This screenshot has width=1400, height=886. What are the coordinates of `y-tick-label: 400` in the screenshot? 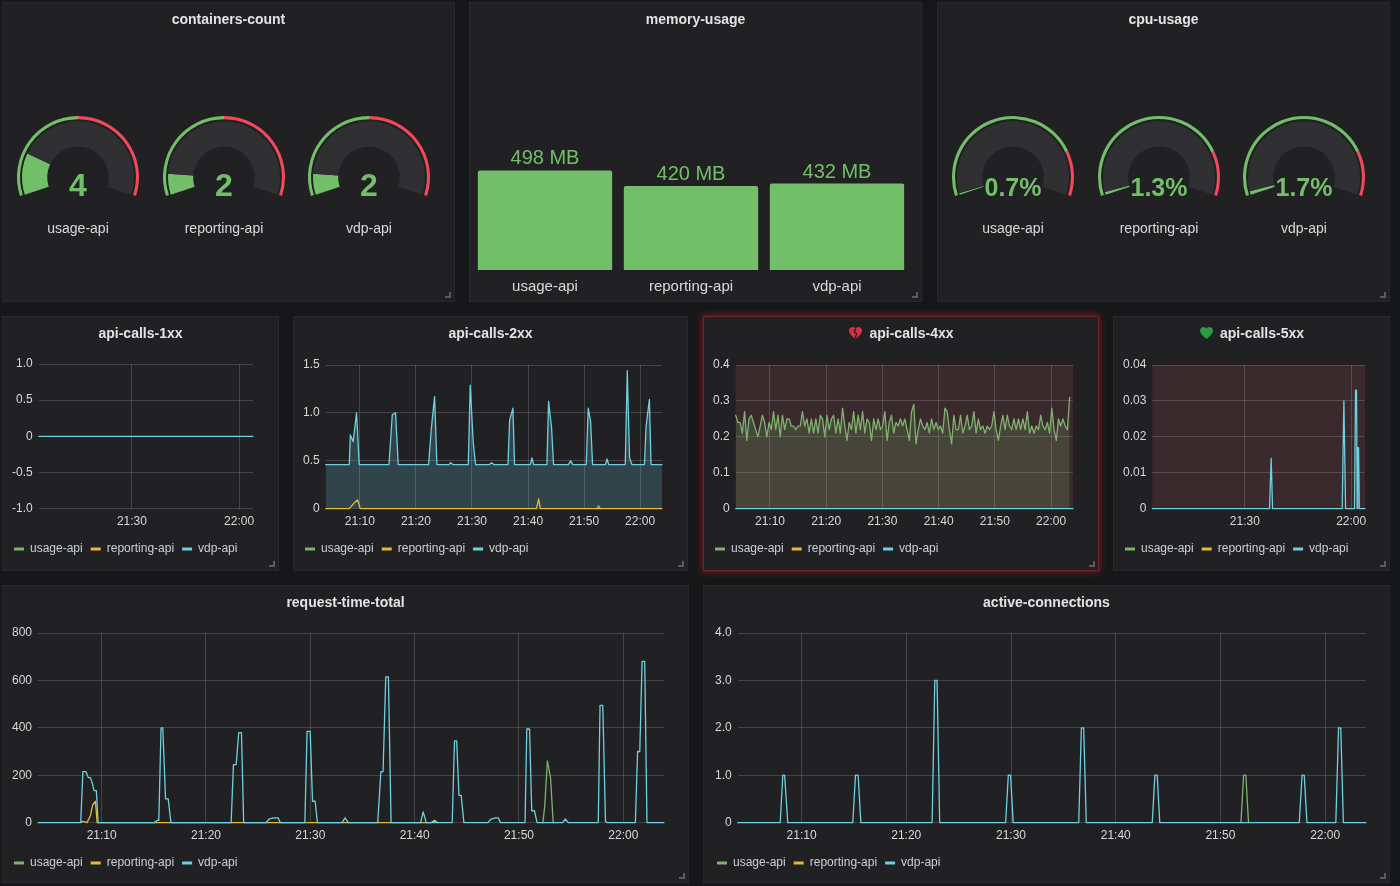 It's located at (22, 727).